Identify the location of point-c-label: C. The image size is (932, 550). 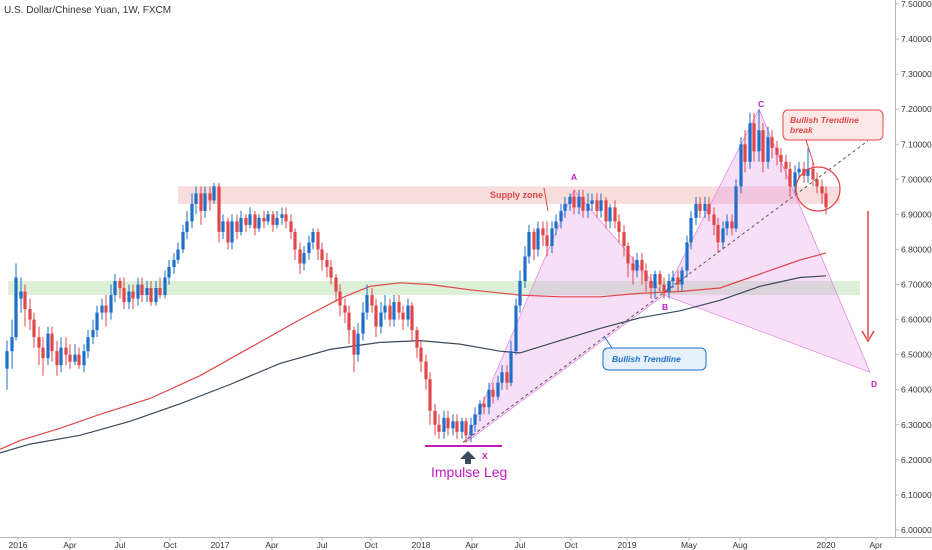
(761, 104).